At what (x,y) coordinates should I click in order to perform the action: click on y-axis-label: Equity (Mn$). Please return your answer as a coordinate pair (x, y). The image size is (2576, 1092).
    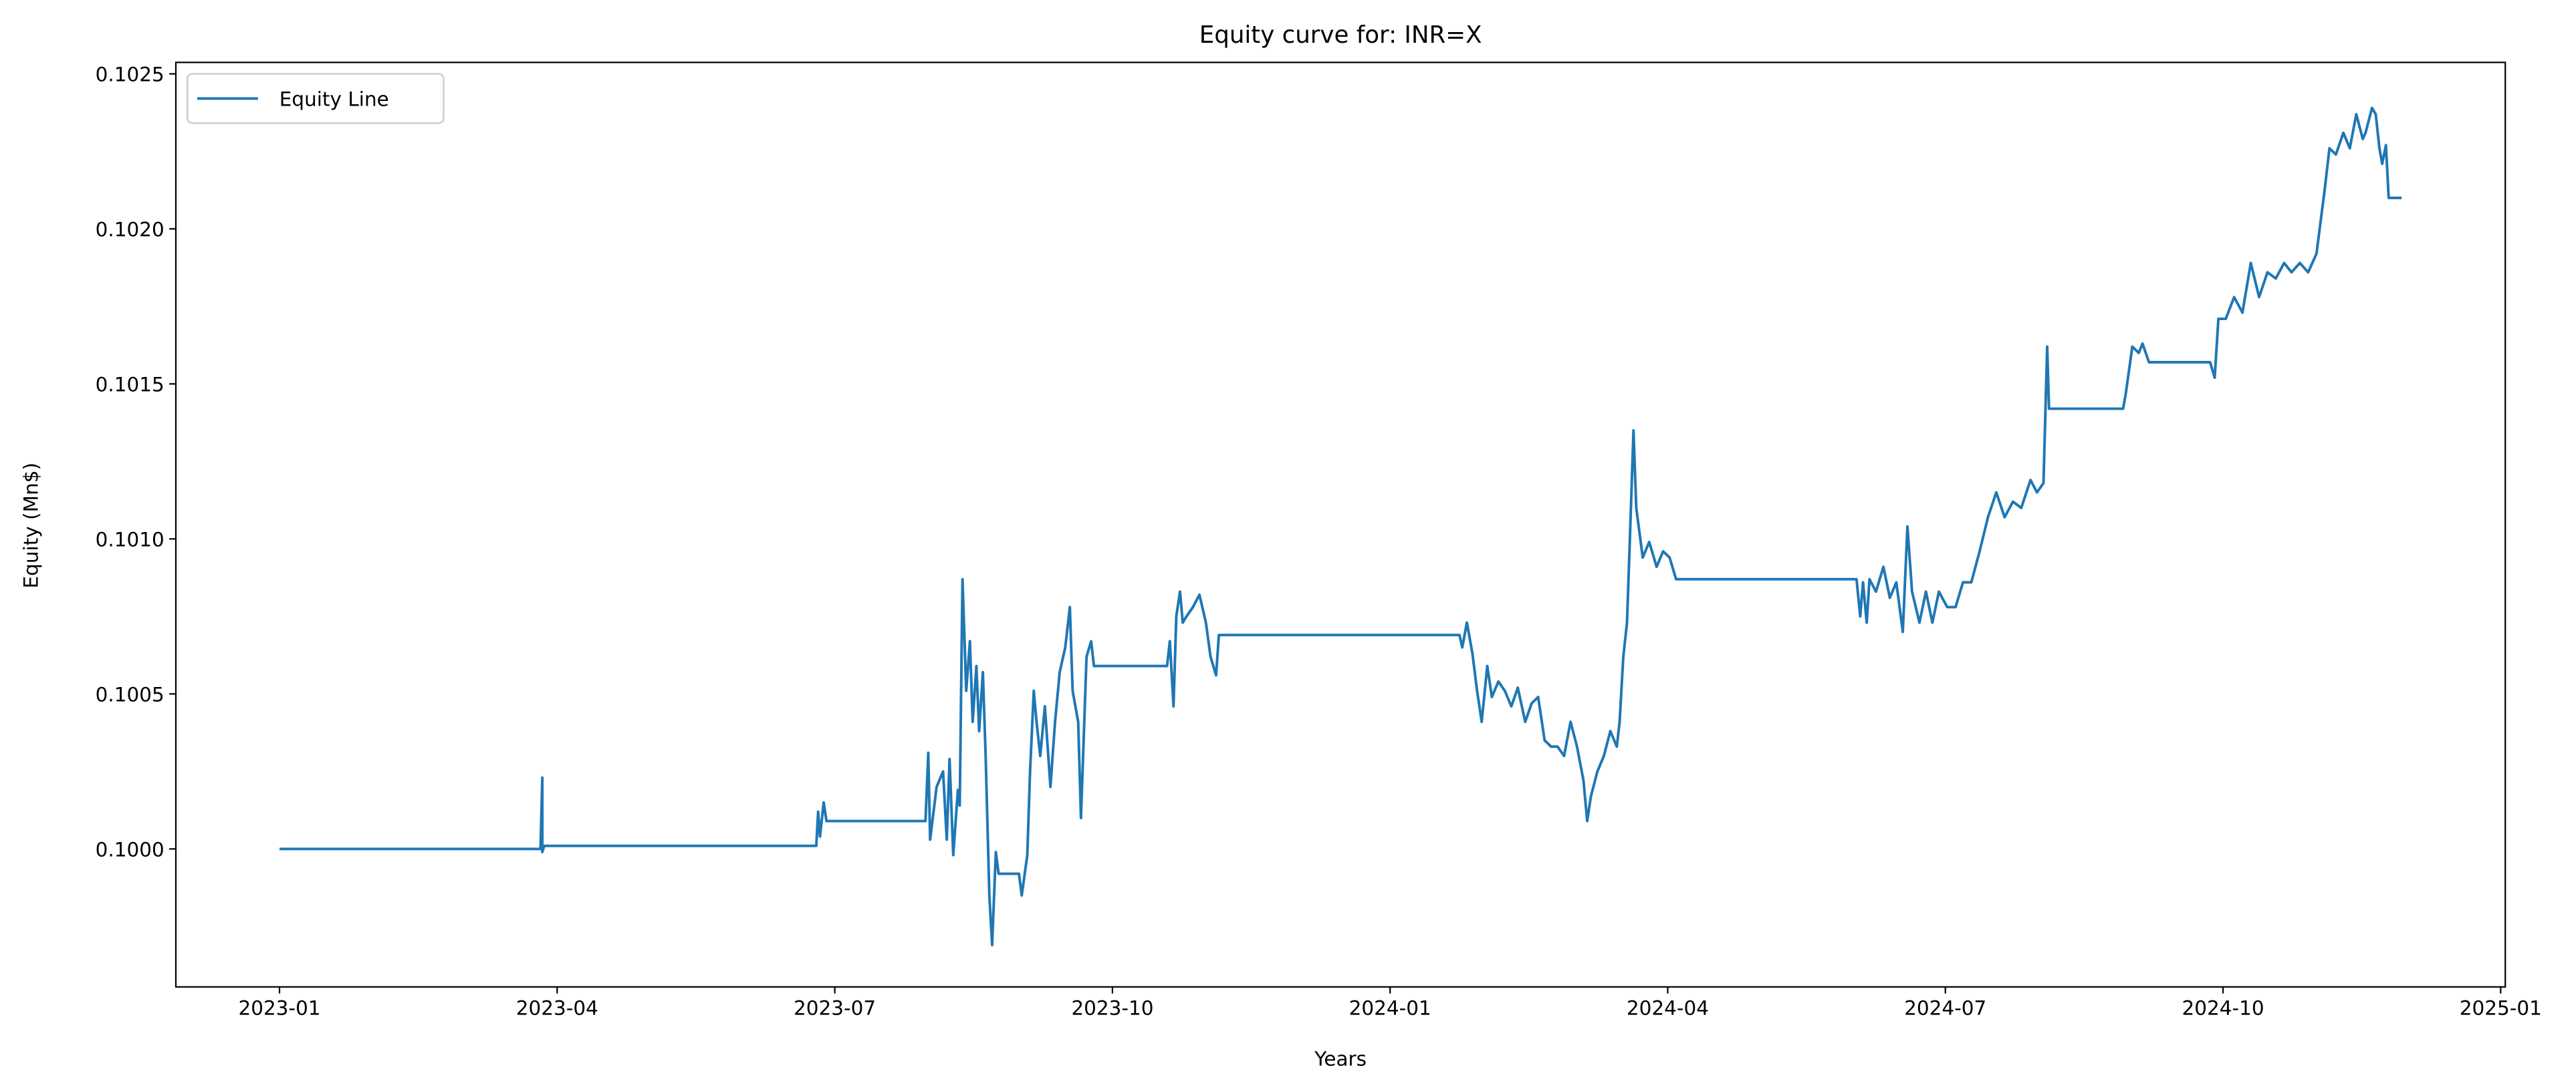
    Looking at the image, I should click on (31, 525).